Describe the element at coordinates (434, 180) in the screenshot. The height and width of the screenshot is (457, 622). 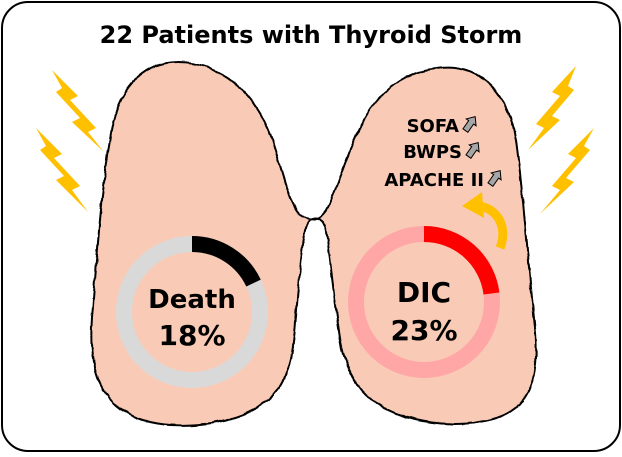
I see `score-label: APACHE II` at that location.